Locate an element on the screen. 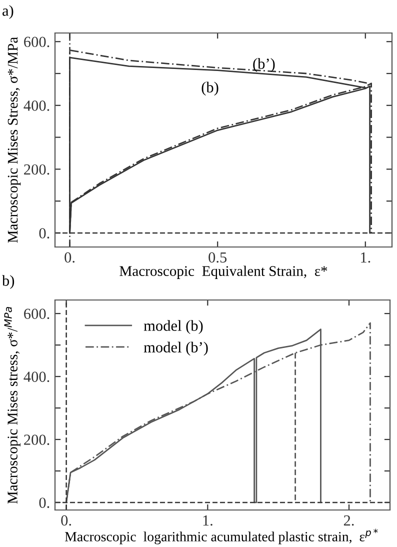  x-tick-label: 0.5 is located at coordinates (217, 257).